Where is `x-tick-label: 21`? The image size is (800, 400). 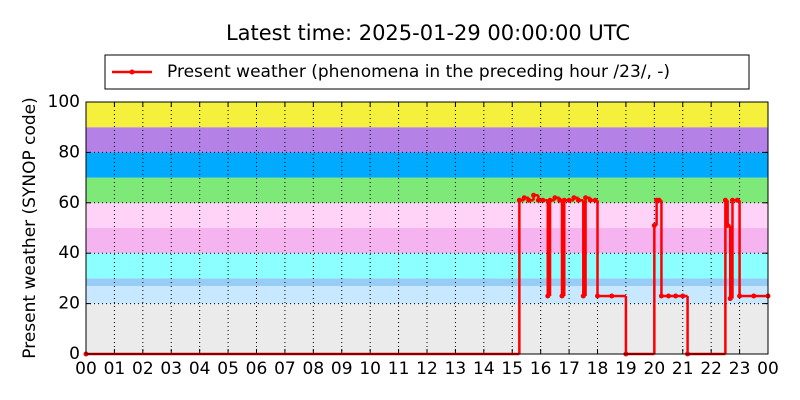
x-tick-label: 21 is located at coordinates (683, 369).